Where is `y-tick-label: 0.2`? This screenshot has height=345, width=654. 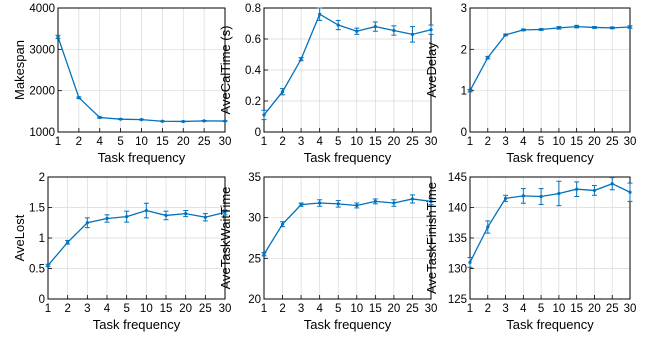
y-tick-label: 0.2 is located at coordinates (253, 102).